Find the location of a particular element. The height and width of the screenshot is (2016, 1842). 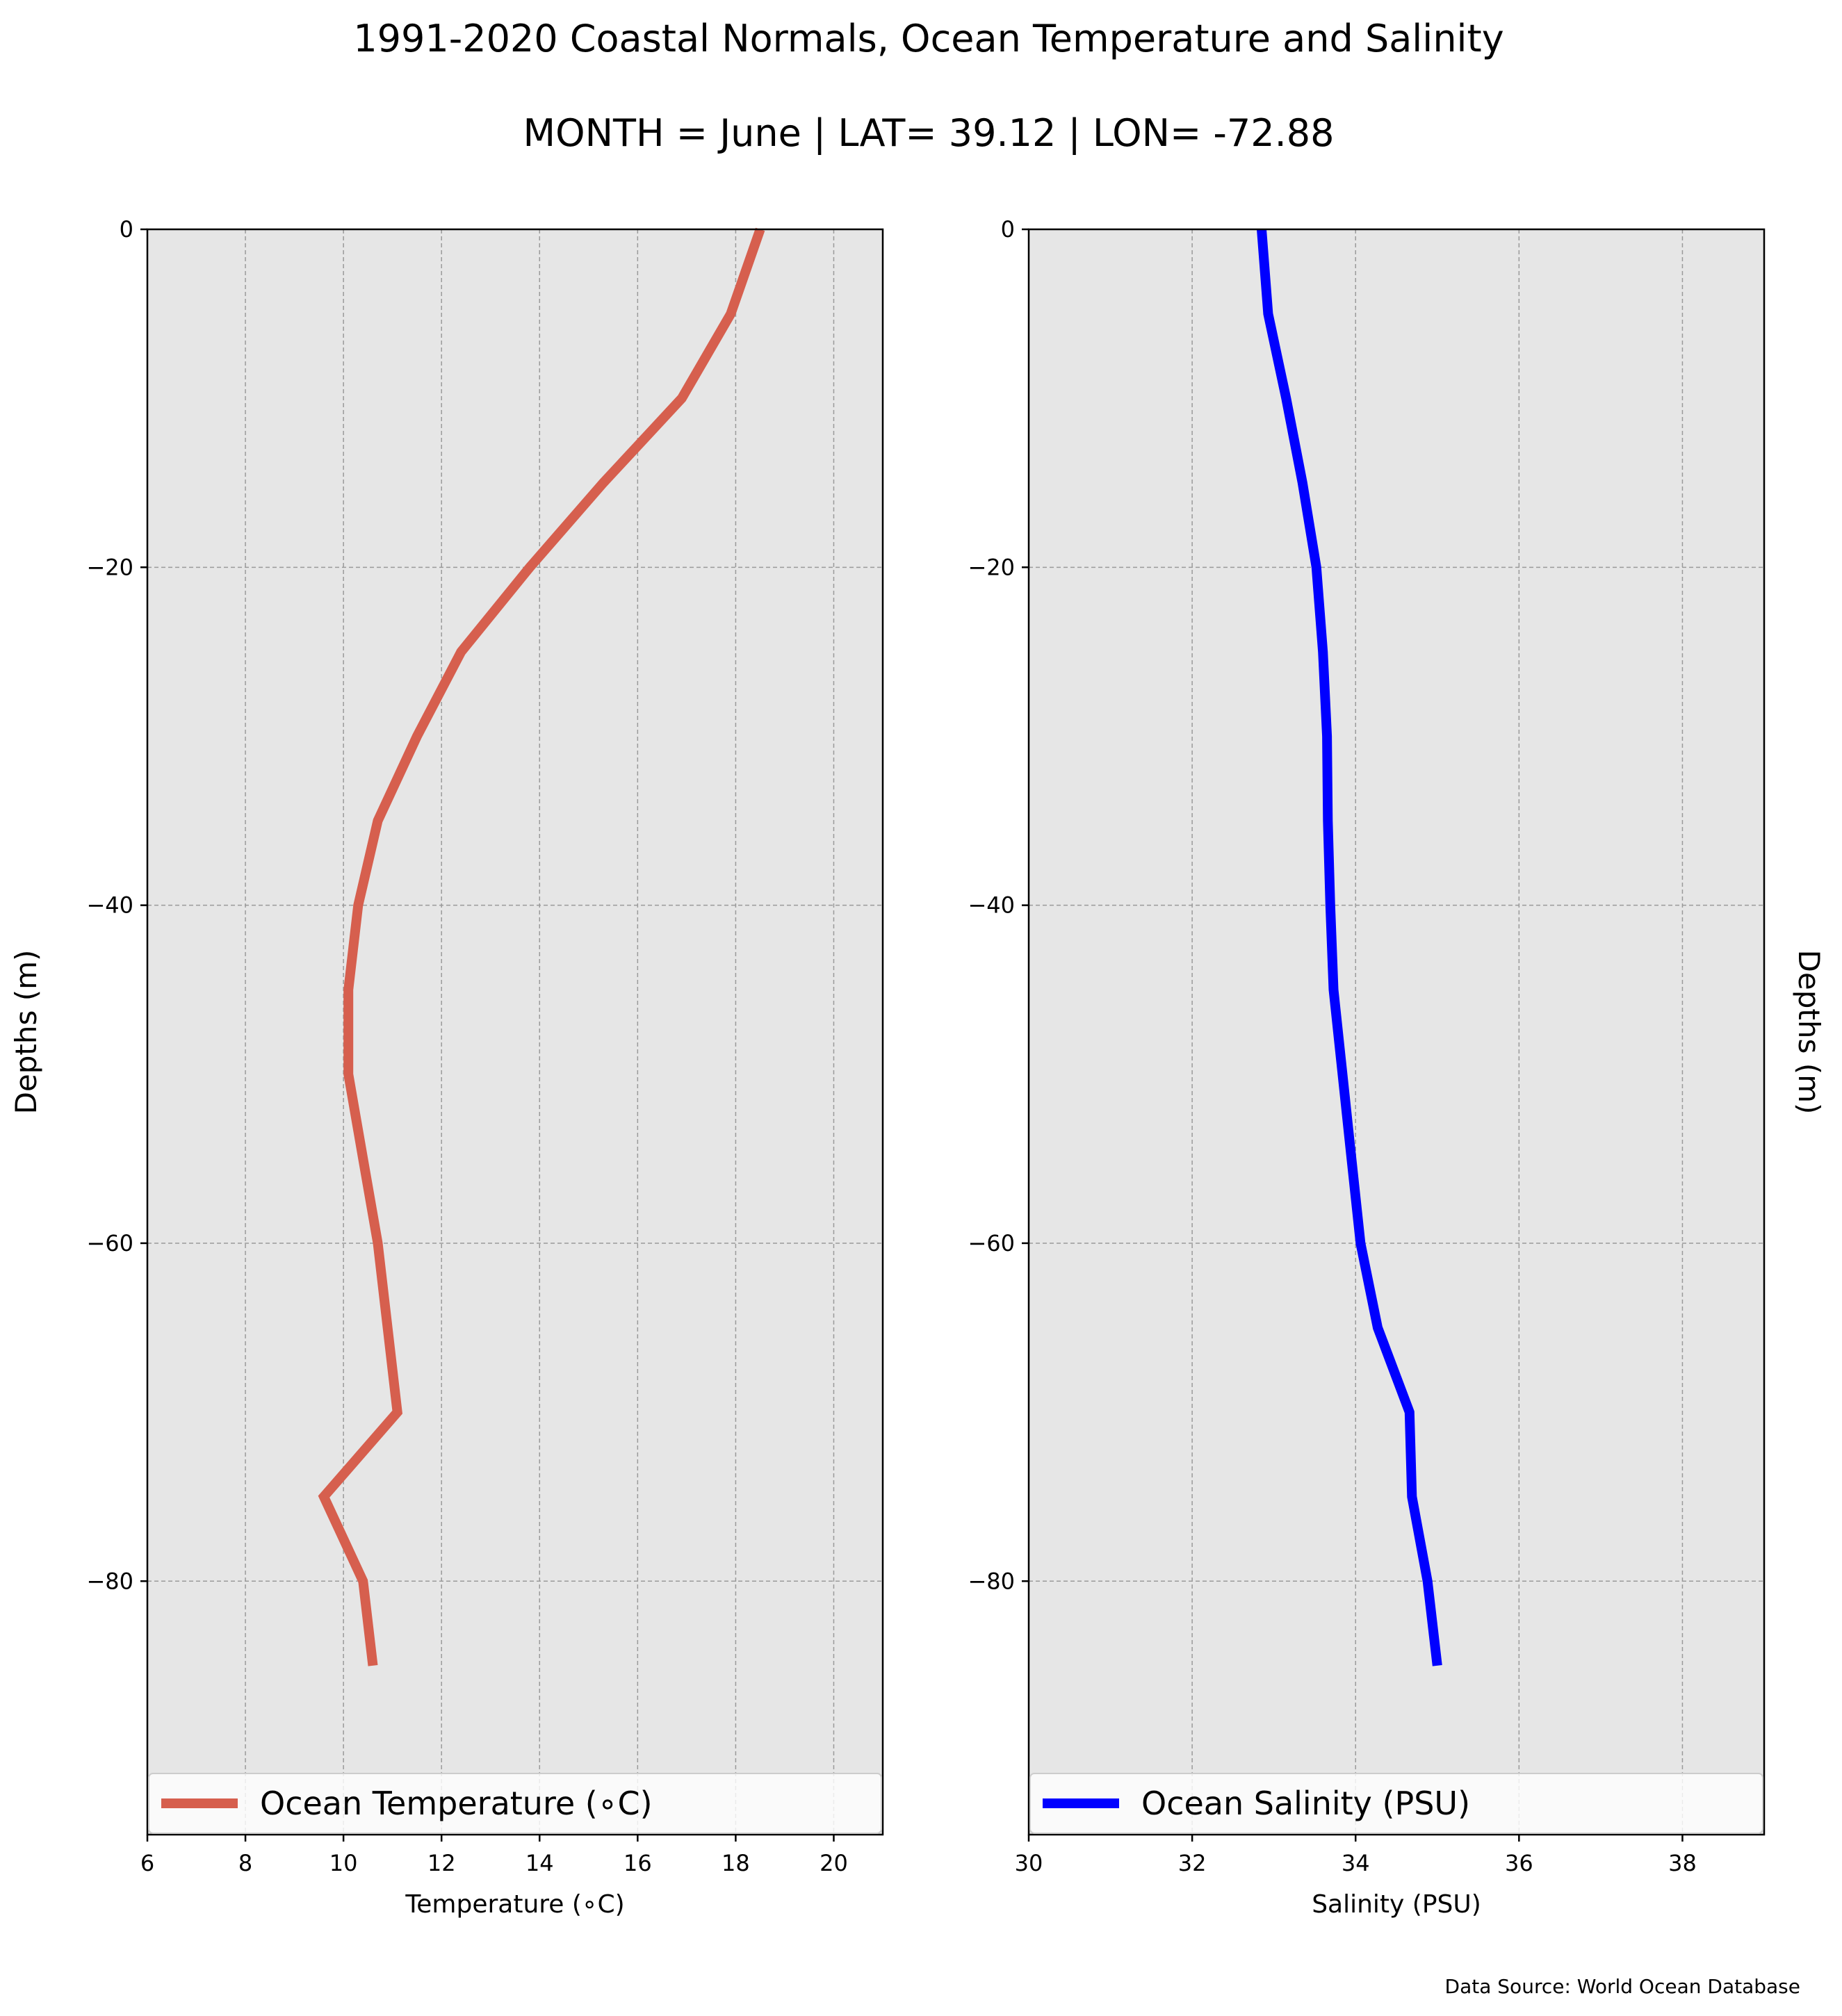

x-tick-label: 10 is located at coordinates (343, 1863).